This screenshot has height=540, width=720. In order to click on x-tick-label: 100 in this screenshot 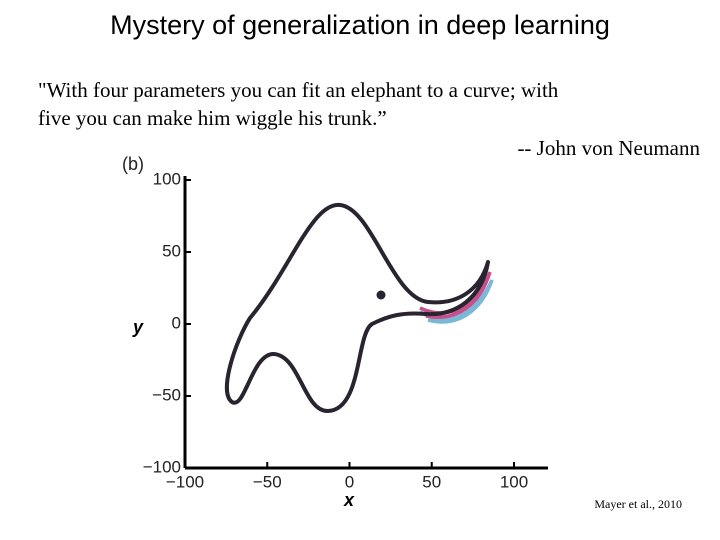, I will do `click(514, 481)`.